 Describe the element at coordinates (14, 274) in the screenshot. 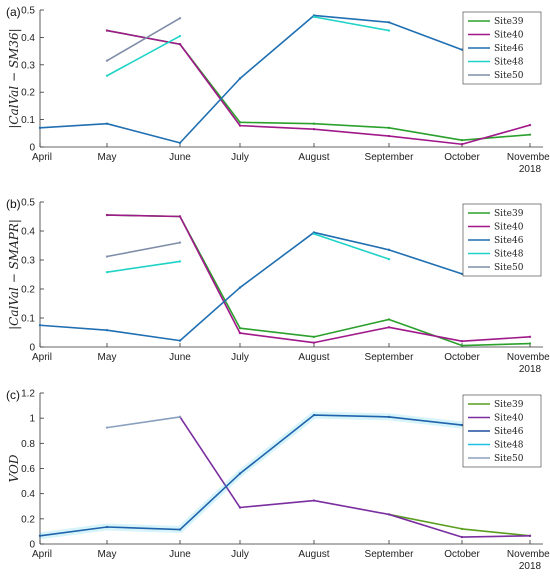

I see `y-axis-label: |CalVal − SMAPR|` at that location.